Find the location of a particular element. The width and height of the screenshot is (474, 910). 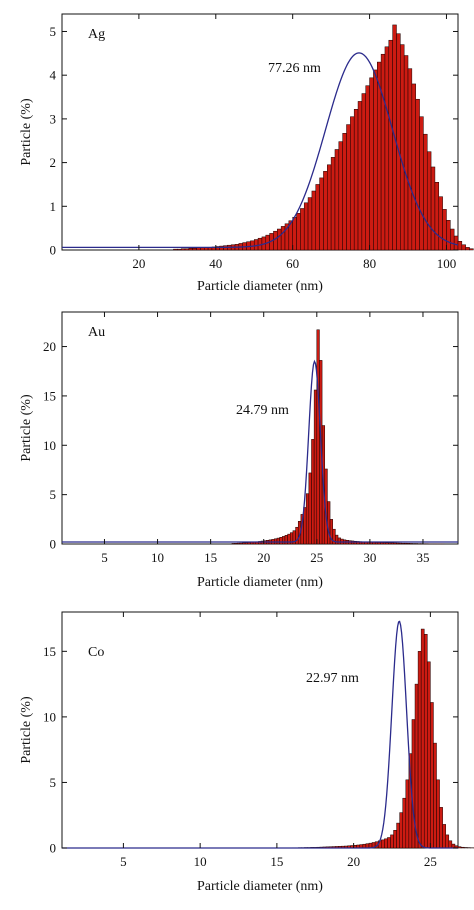

mean-diameter-annotation-au: 24.79 nm is located at coordinates (262, 410).